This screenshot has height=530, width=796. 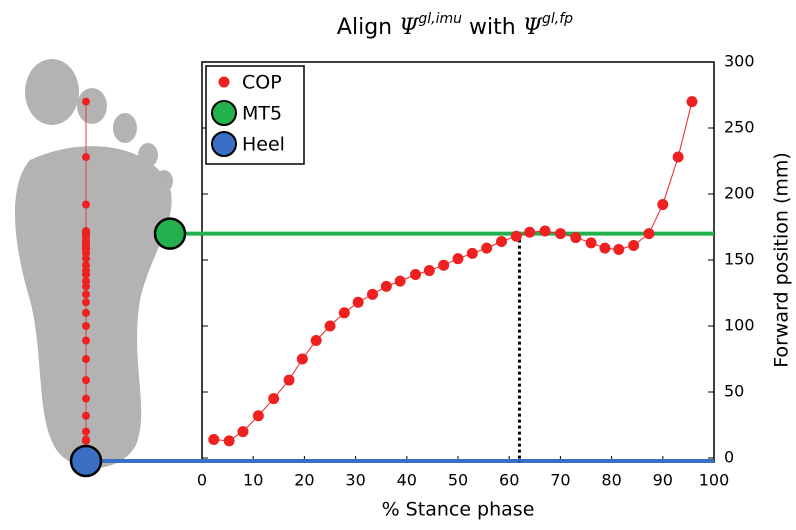 What do you see at coordinates (557, 19) in the screenshot?
I see `title-superscript: gl,fp` at bounding box center [557, 19].